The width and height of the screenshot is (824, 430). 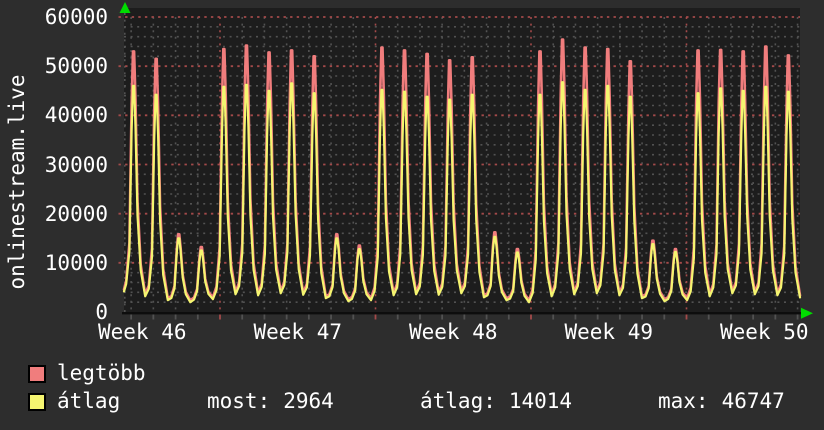 What do you see at coordinates (239, 401) in the screenshot?
I see `stat-most-label: most:` at bounding box center [239, 401].